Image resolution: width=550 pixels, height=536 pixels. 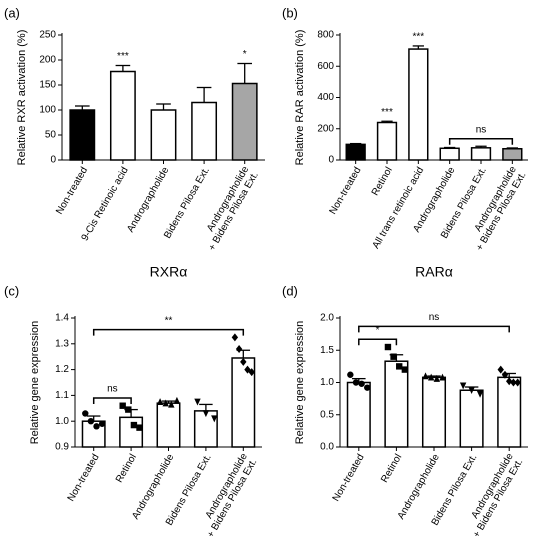 What do you see at coordinates (290, 12) in the screenshot?
I see `panel-label: (b)` at bounding box center [290, 12].